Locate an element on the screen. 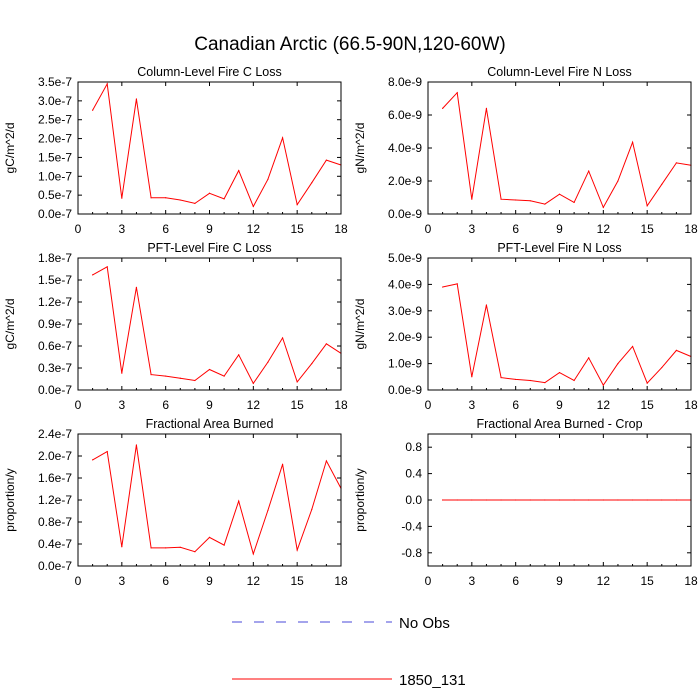 The image size is (700, 700). y-tick-label: 0.4e-7 is located at coordinates (55, 544).